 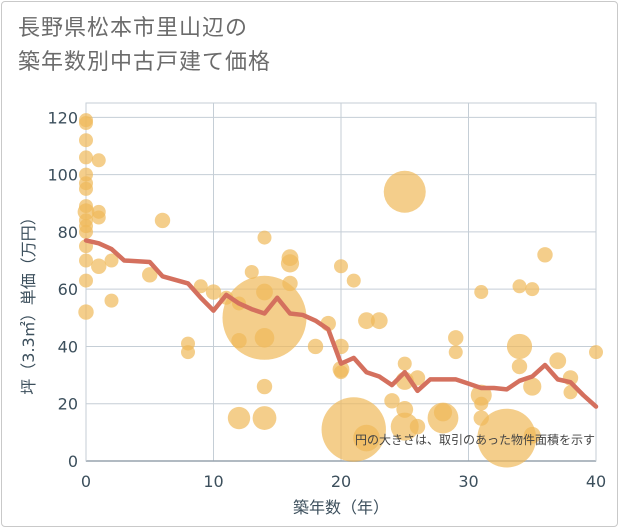 I want to click on x-tick-label-3: 30, so click(x=468, y=481).